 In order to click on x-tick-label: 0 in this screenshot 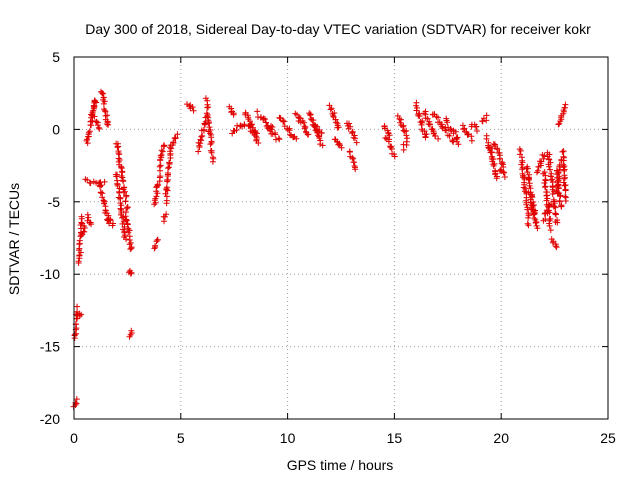, I will do `click(74, 438)`.